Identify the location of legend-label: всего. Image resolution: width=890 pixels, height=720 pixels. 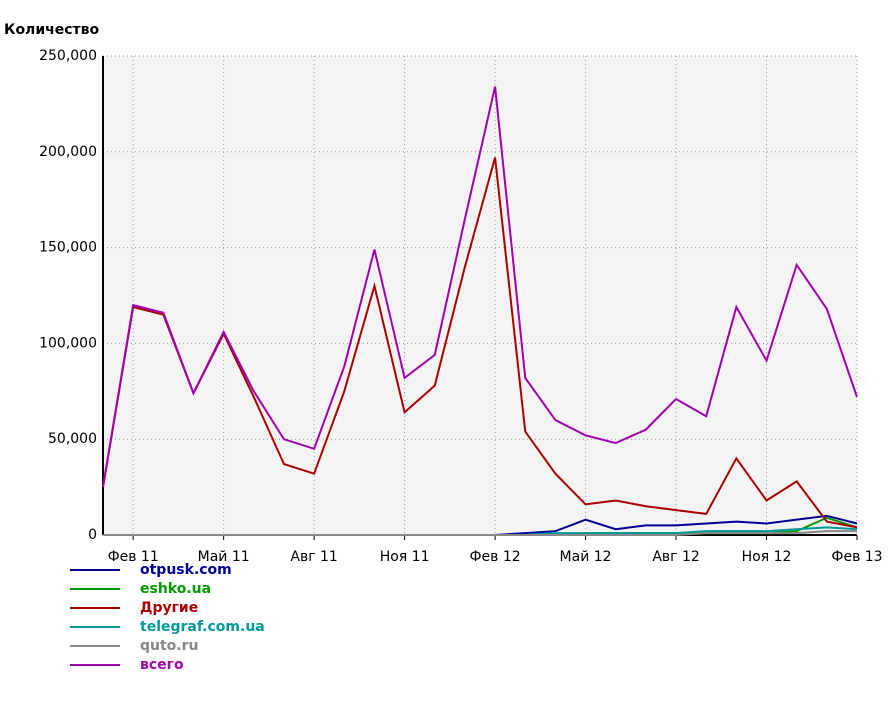
(162, 665).